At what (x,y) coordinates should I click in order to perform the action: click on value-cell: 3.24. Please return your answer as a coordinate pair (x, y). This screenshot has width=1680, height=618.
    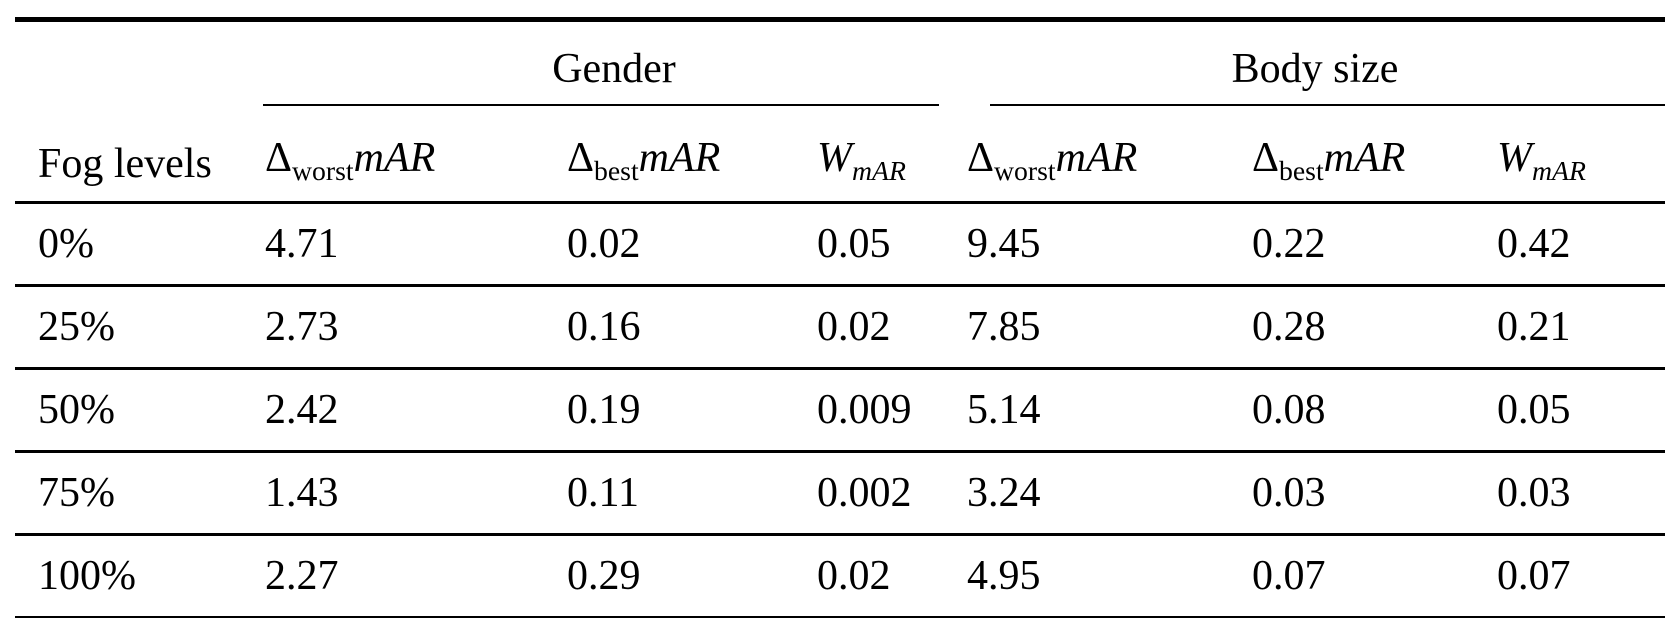
    Looking at the image, I should click on (1107, 492).